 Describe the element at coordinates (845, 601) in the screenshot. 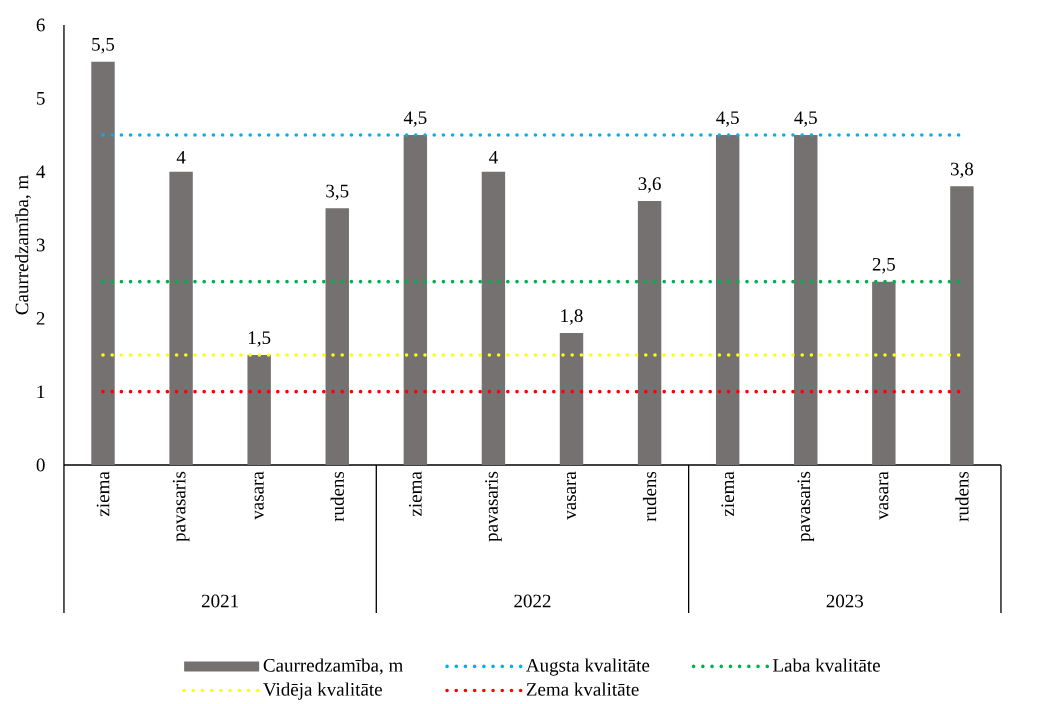

I see `text: 2023` at that location.